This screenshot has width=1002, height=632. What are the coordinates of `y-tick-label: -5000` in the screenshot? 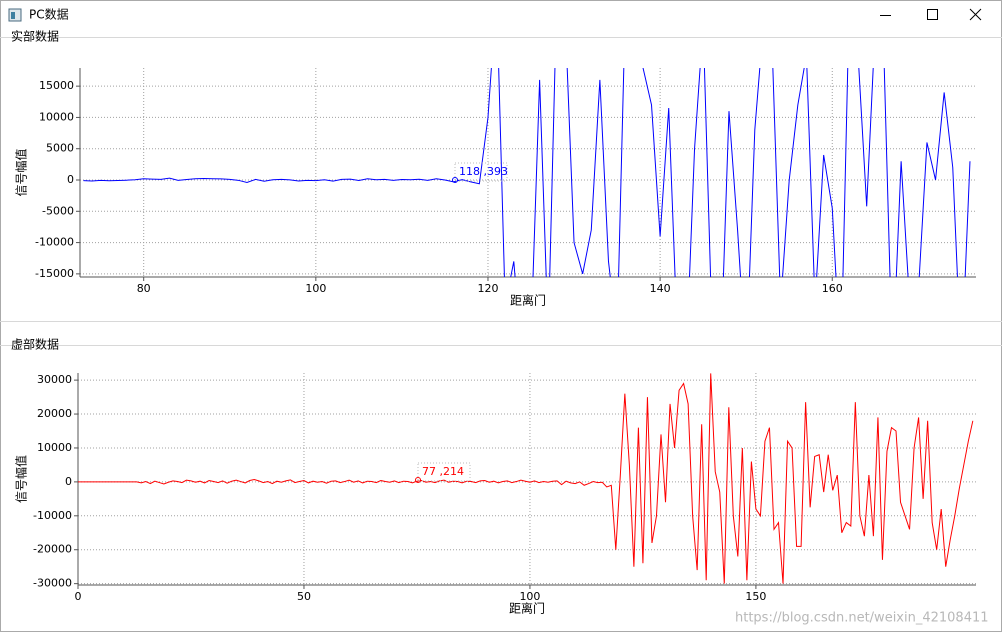 It's located at (58, 210).